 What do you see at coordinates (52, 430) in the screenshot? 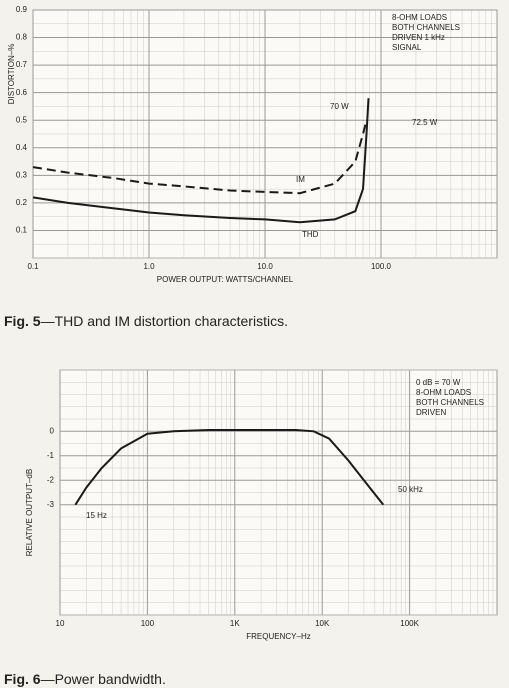
I see `y-tick-label: 0` at bounding box center [52, 430].